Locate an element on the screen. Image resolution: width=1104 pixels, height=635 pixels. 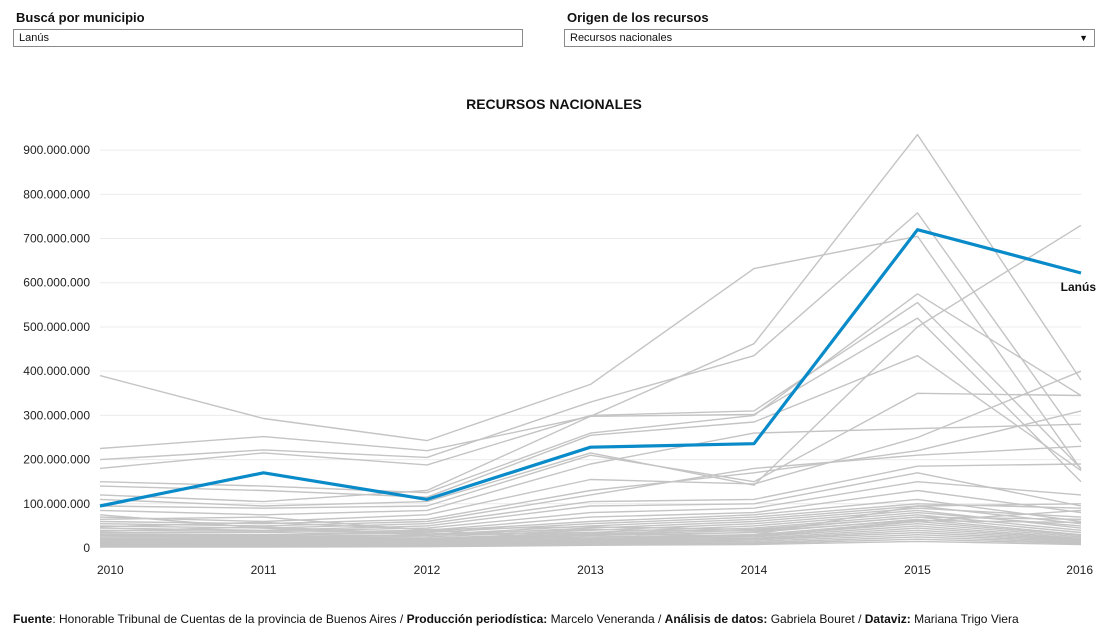
y-tick-label: 700.000.000 is located at coordinates (56, 239).